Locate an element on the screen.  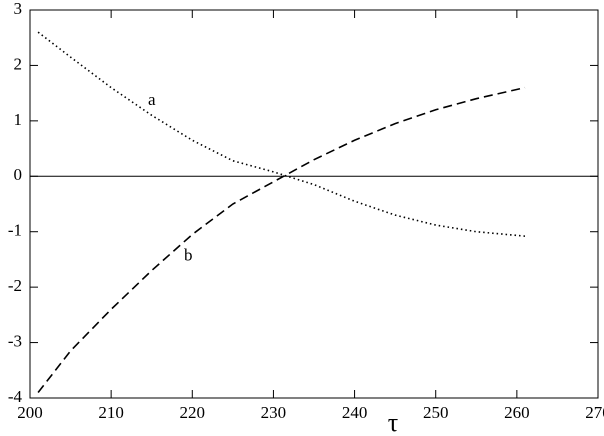
y-tick-label: 0 is located at coordinates (18, 174).